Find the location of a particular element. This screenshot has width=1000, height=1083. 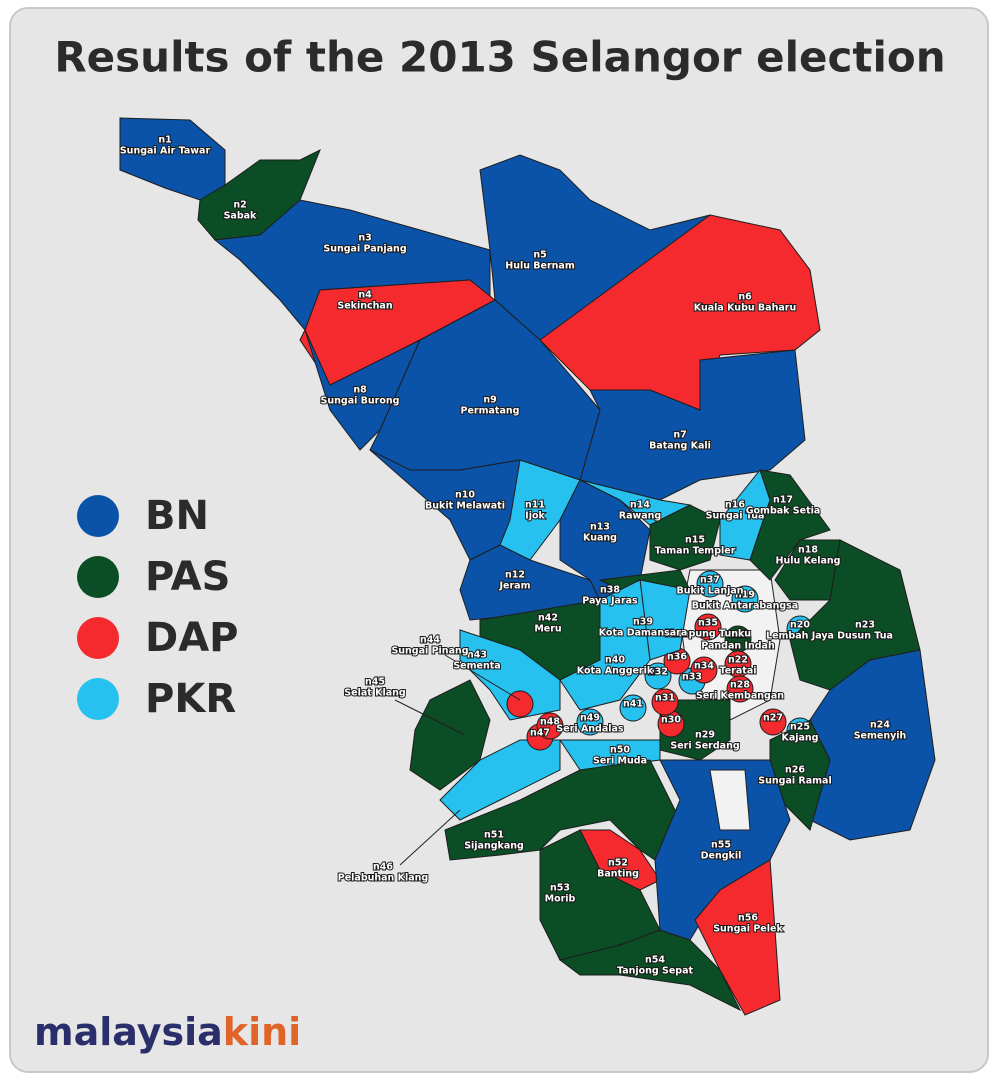

constituency-name: Seri Andalas is located at coordinates (590, 729).